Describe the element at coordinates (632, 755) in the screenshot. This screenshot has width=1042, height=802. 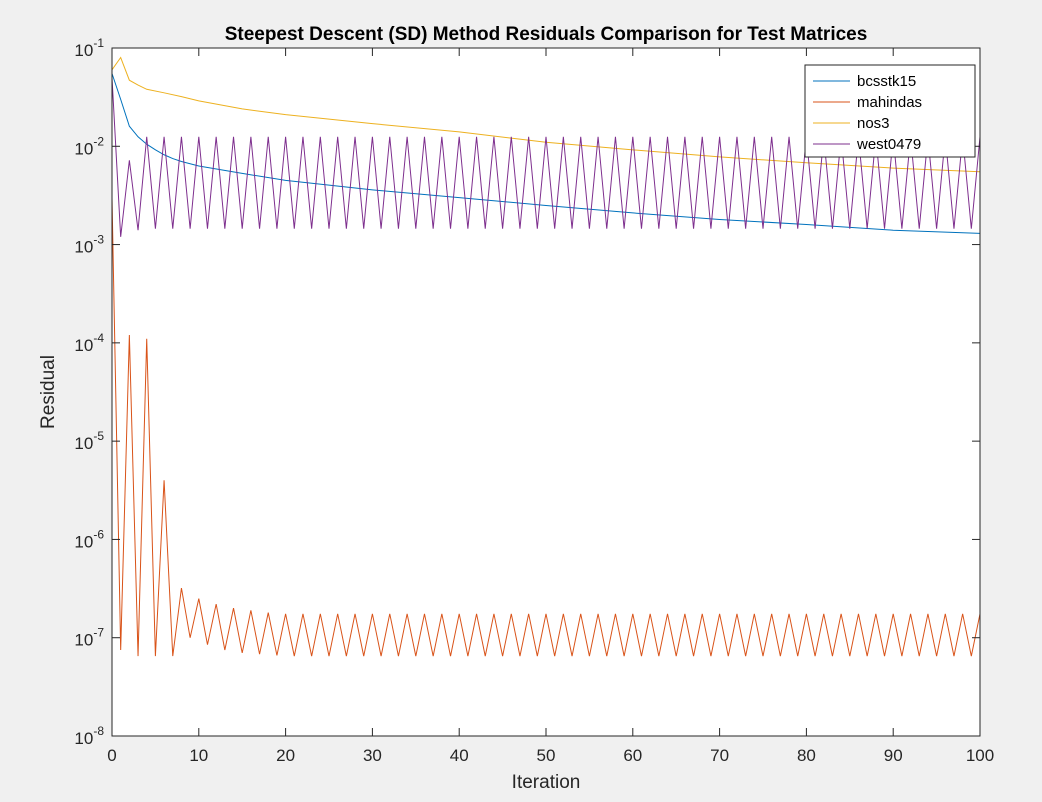
I see `x-tick-label: 60` at that location.